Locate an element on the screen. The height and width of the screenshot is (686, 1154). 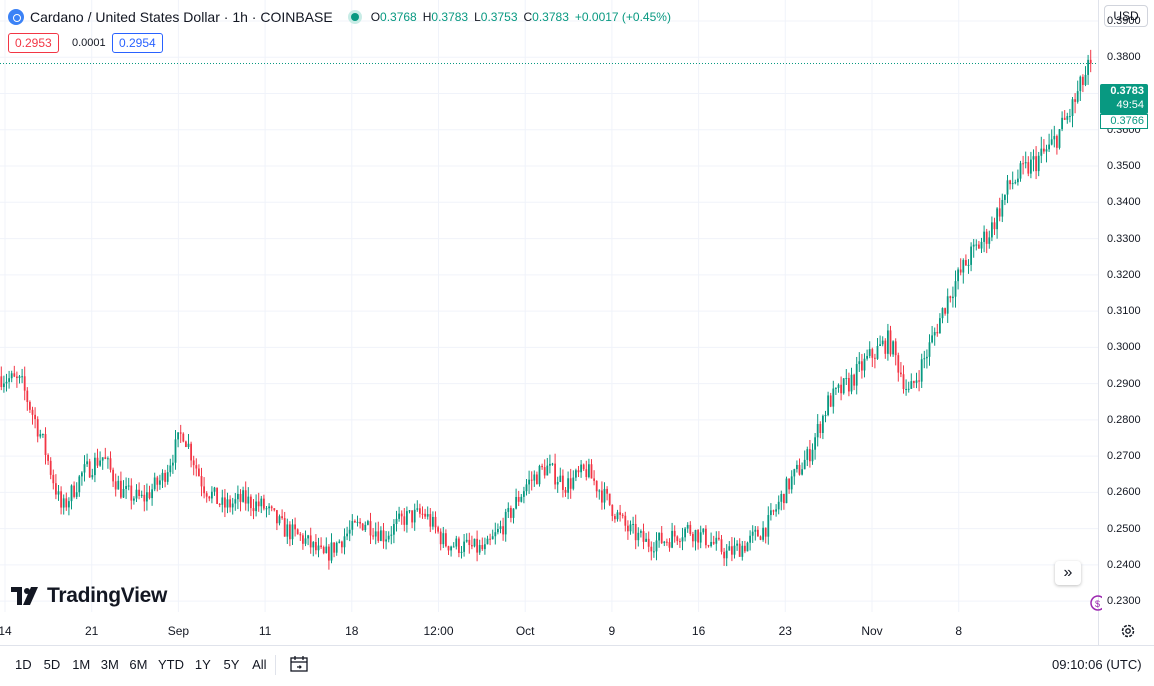
range-button-6m: 6M is located at coordinates (138, 664).